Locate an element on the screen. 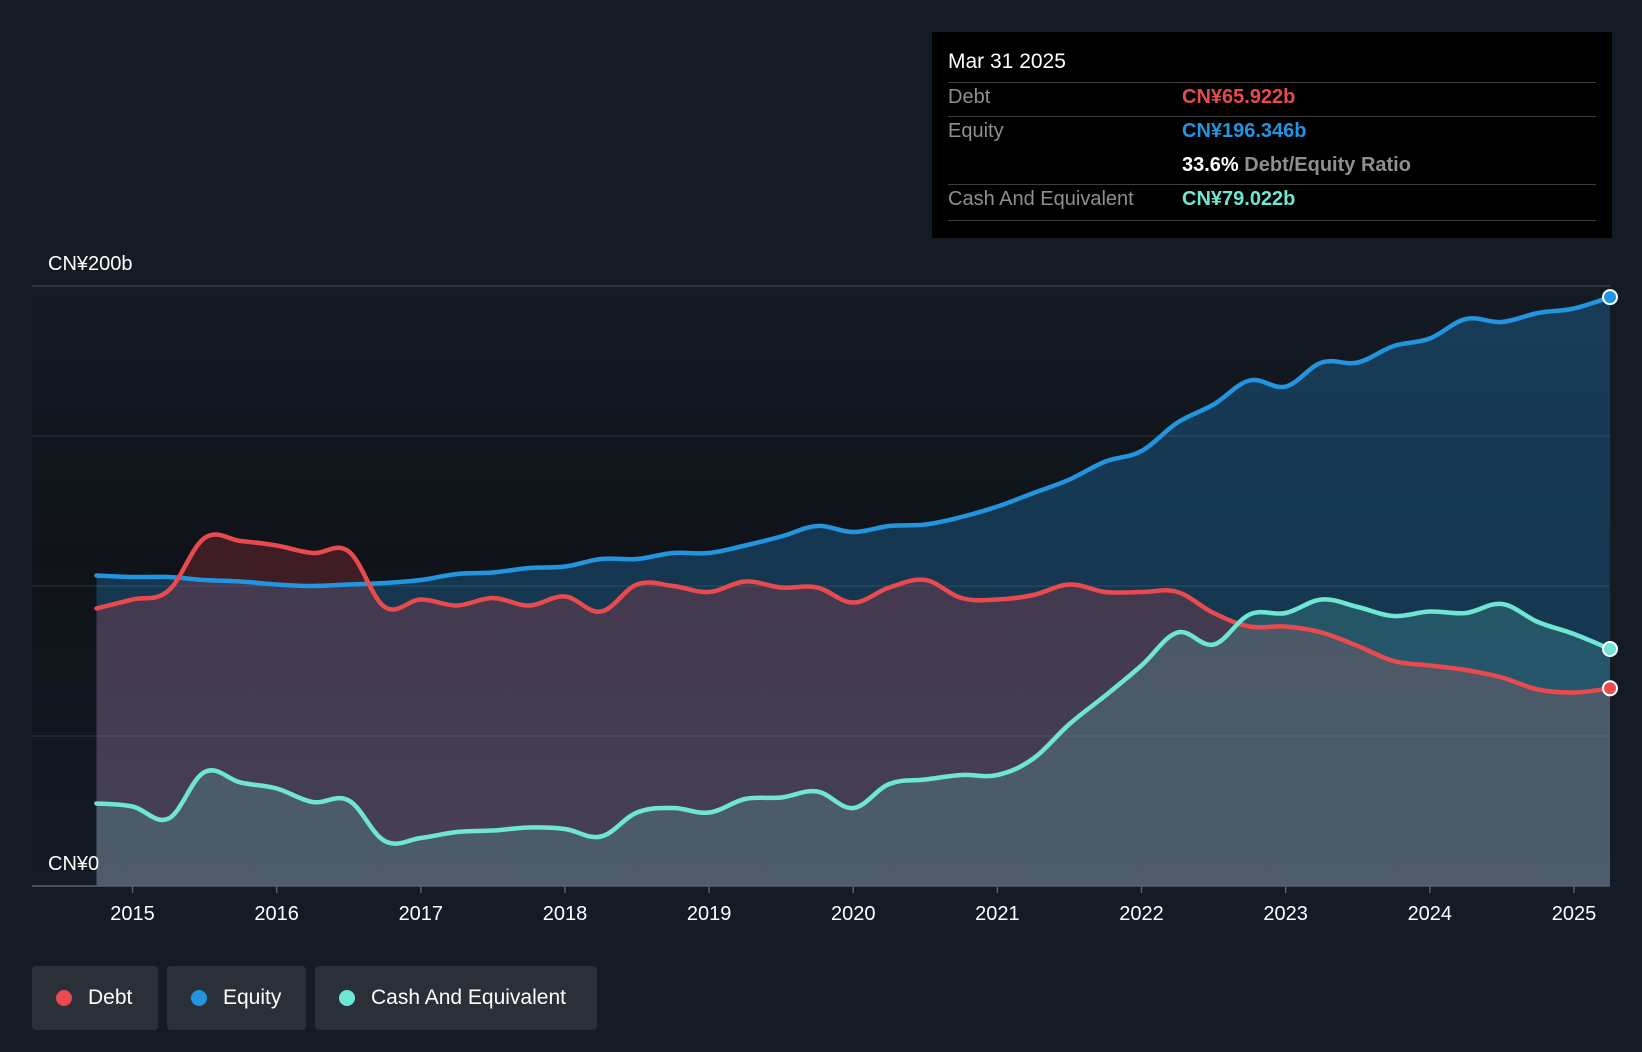 This screenshot has width=1642, height=1052. end-point-cash-and-equivalent is located at coordinates (1610, 649).